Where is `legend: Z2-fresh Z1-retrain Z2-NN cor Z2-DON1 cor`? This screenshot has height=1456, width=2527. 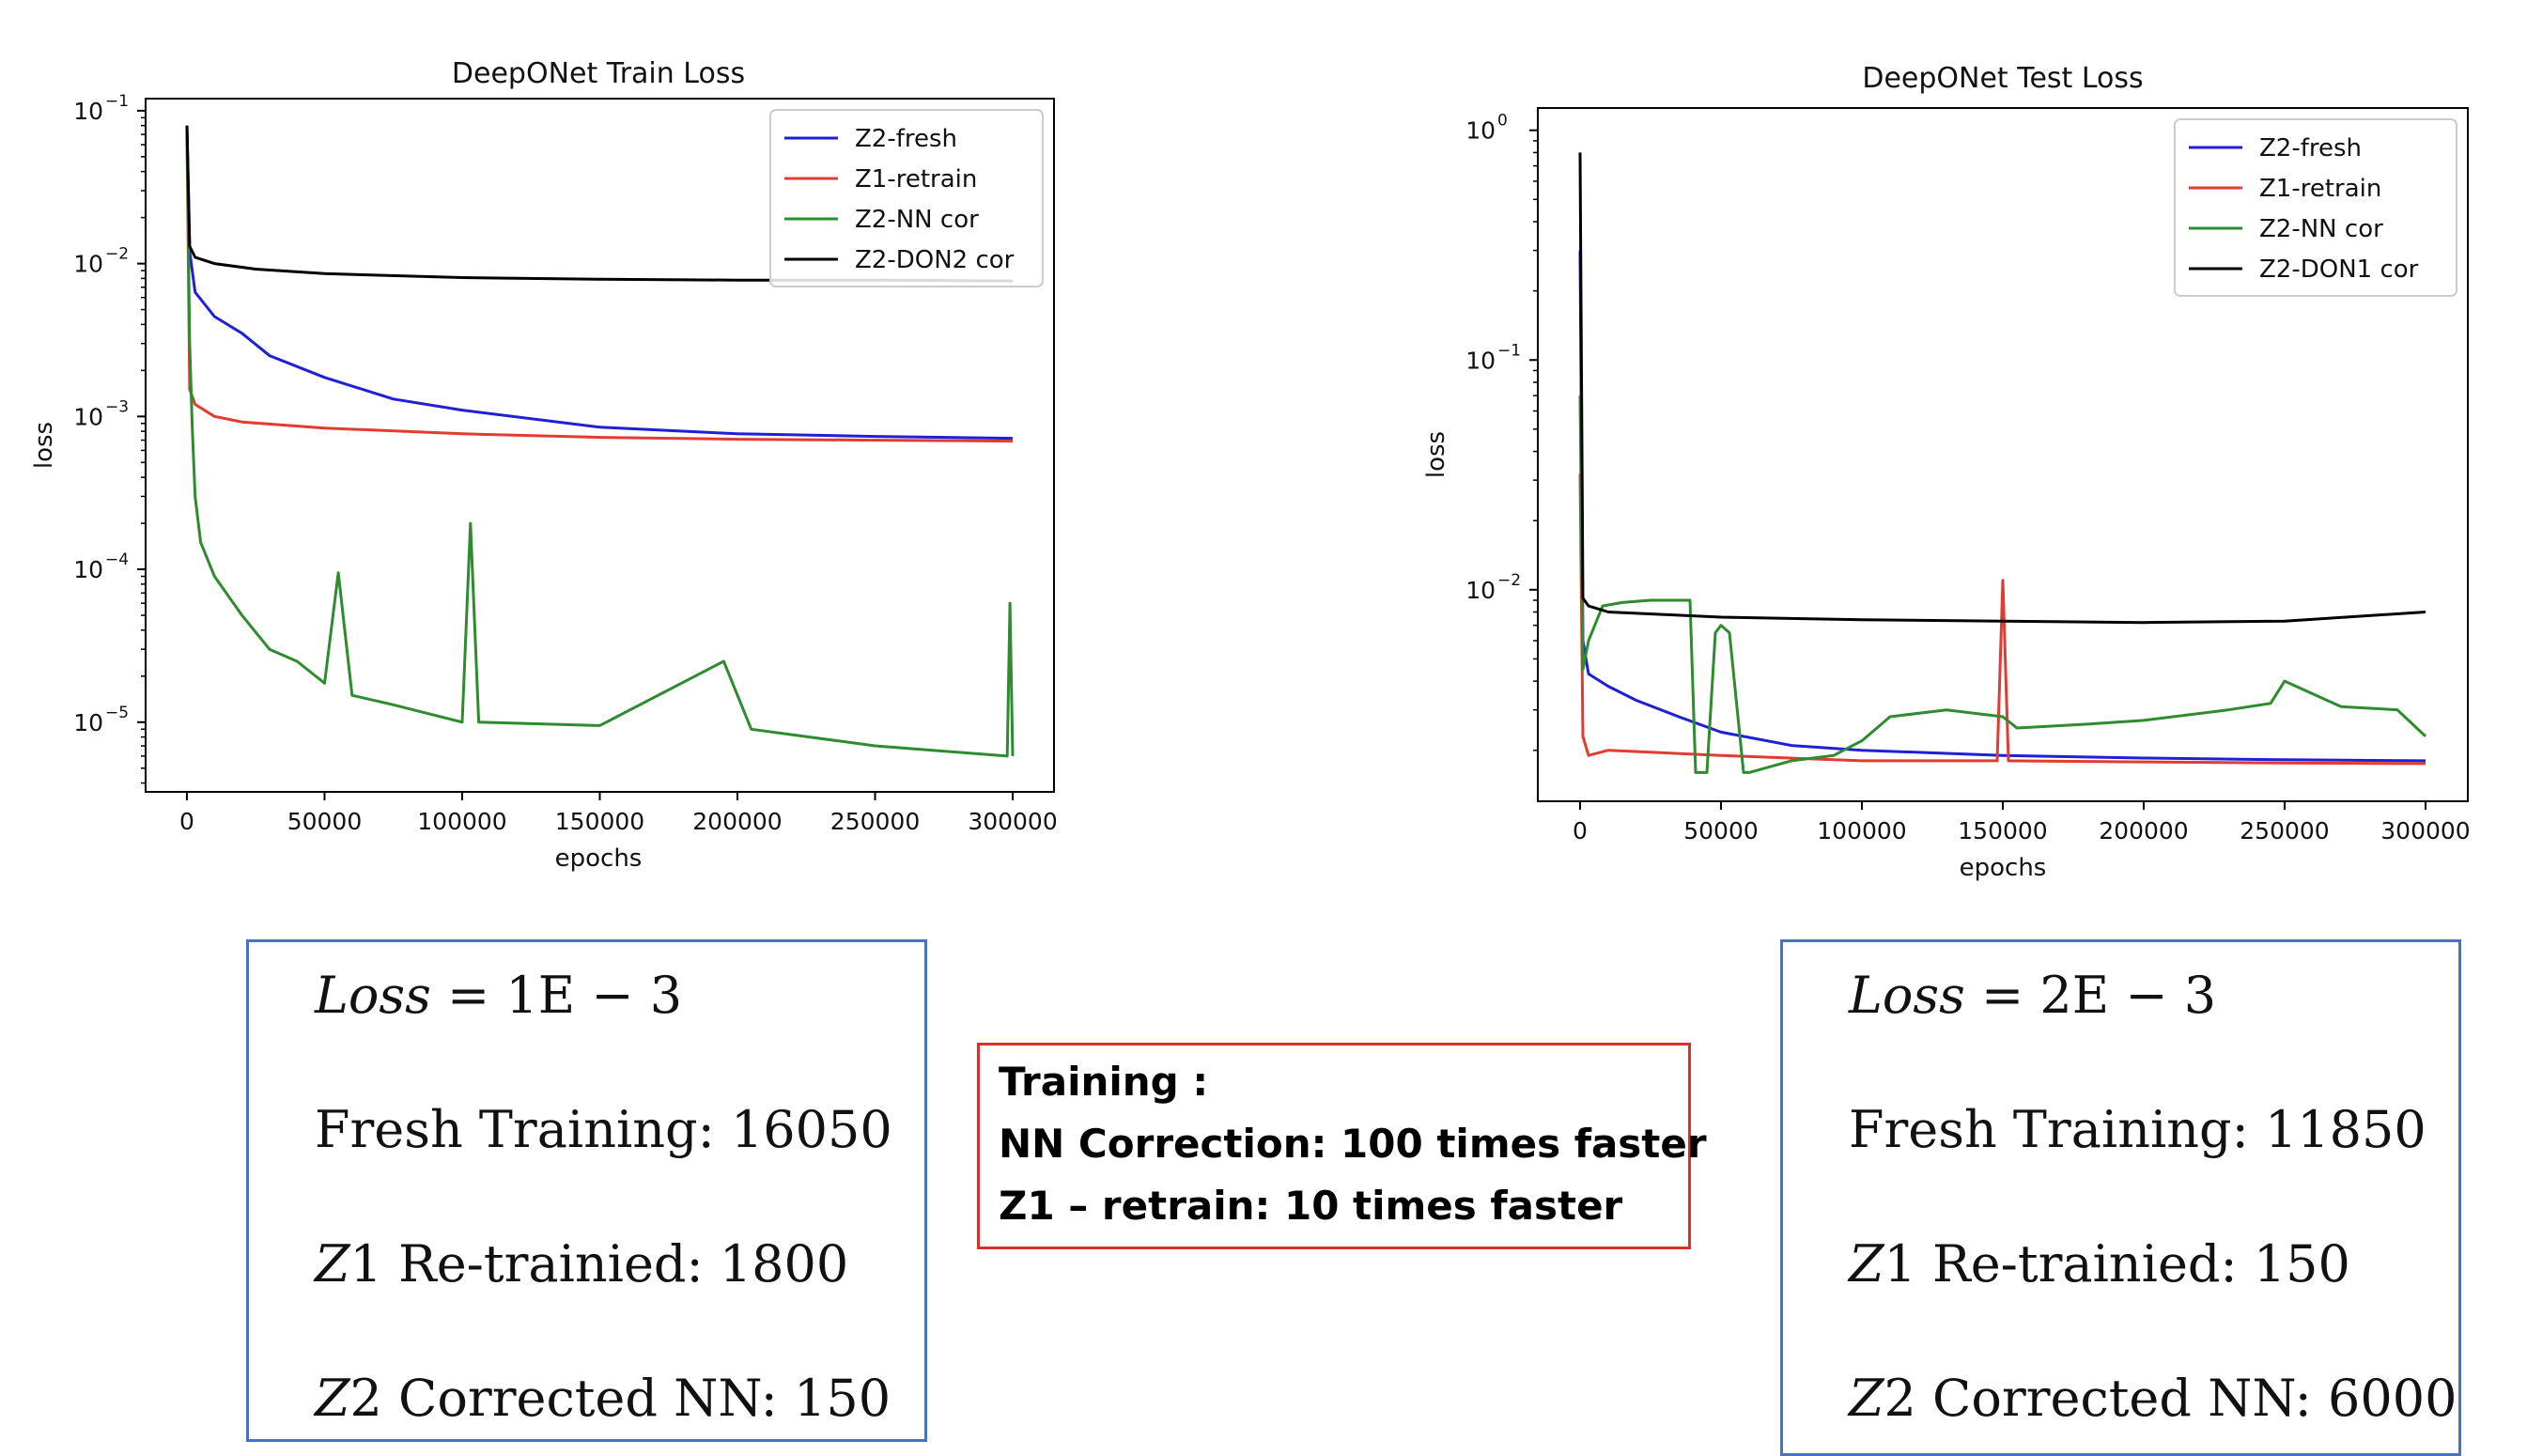
legend: Z2-fresh Z1-retrain Z2-NN cor Z2-DON1 cor is located at coordinates (2315, 207).